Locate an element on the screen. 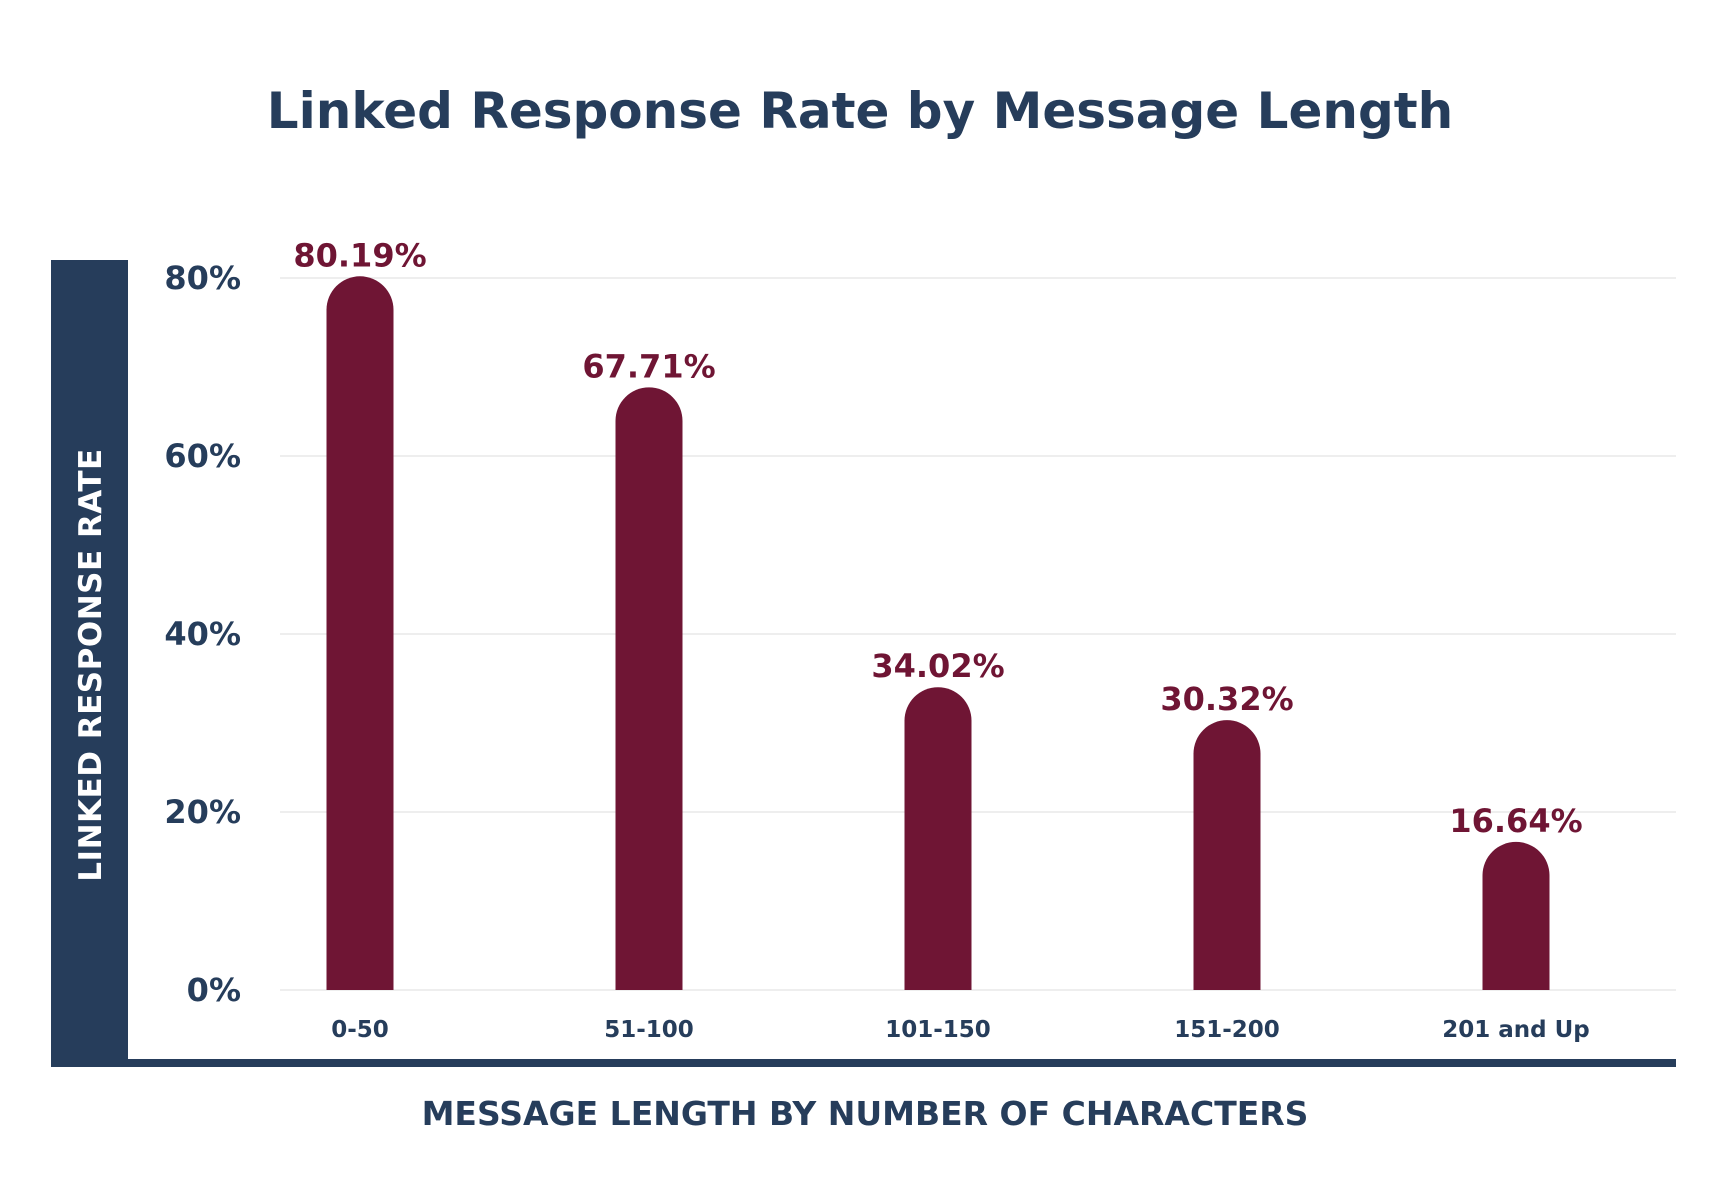  x-axis-label: MESSAGE LENGTH BY NUMBER OF CHARACTERS is located at coordinates (865, 1113).